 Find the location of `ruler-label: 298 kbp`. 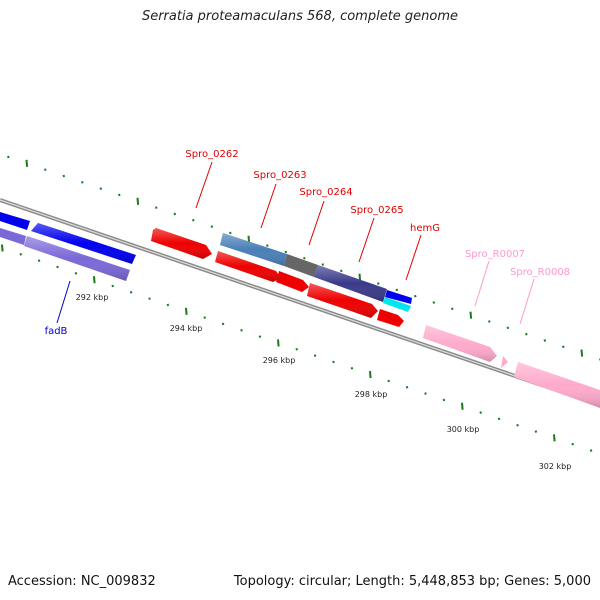

ruler-label: 298 kbp is located at coordinates (371, 394).